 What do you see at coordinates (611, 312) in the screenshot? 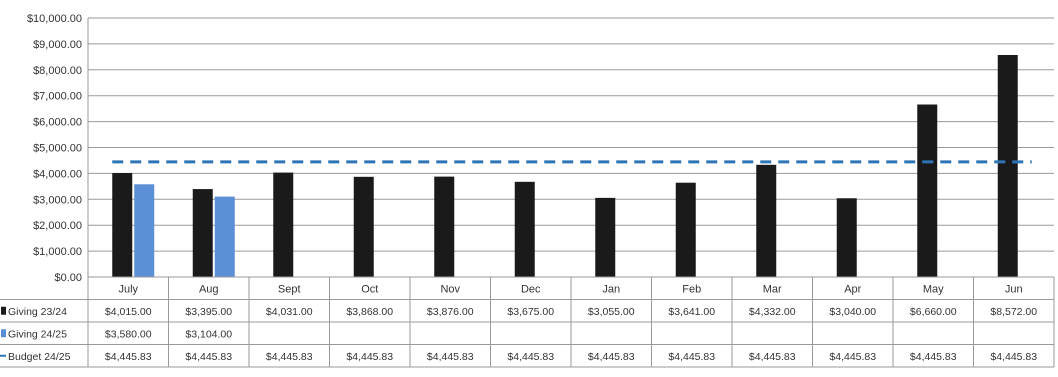
I see `table-cell-value: $3,055.00` at bounding box center [611, 312].